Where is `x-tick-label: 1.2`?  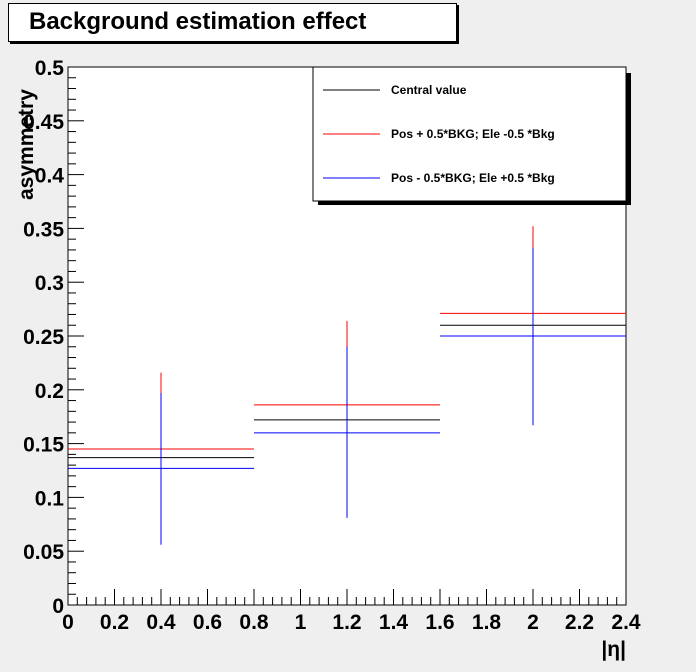
x-tick-label: 1.2 is located at coordinates (346, 622).